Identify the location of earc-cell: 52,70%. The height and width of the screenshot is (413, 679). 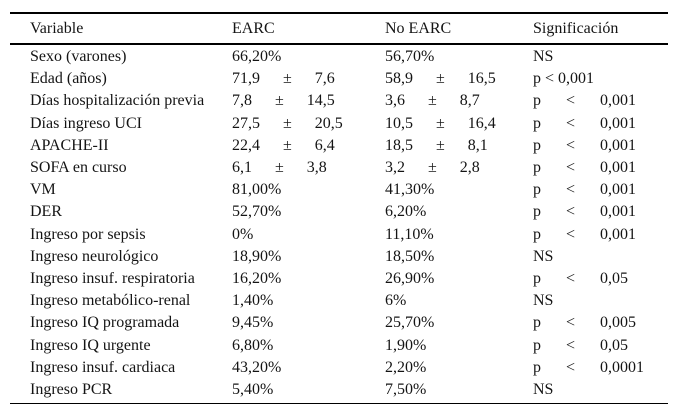
(308, 212).